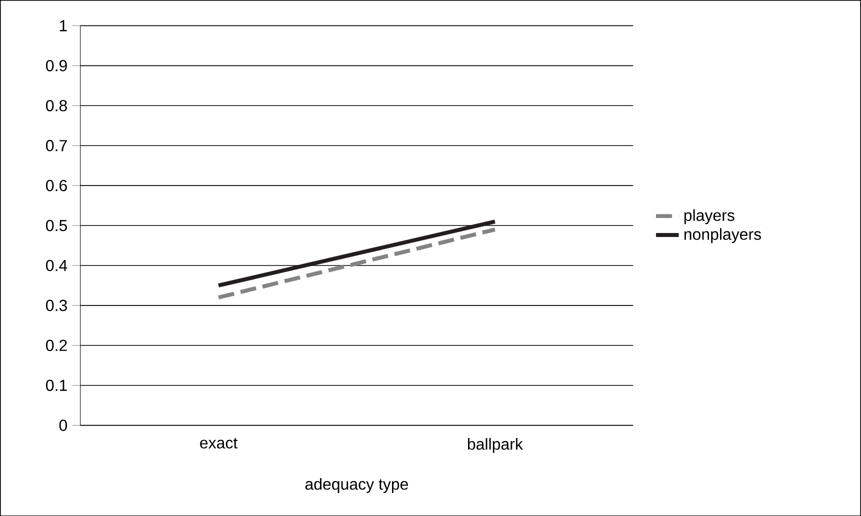 The image size is (861, 516). Describe the element at coordinates (56, 385) in the screenshot. I see `y-tick-label: 0.1` at that location.